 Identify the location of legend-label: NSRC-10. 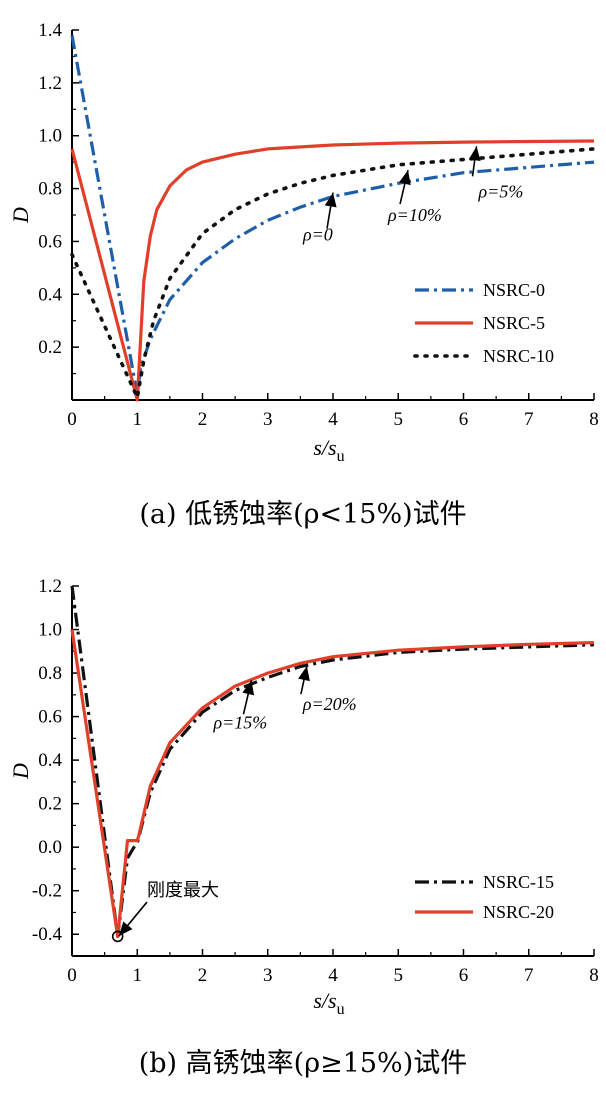
(518, 356).